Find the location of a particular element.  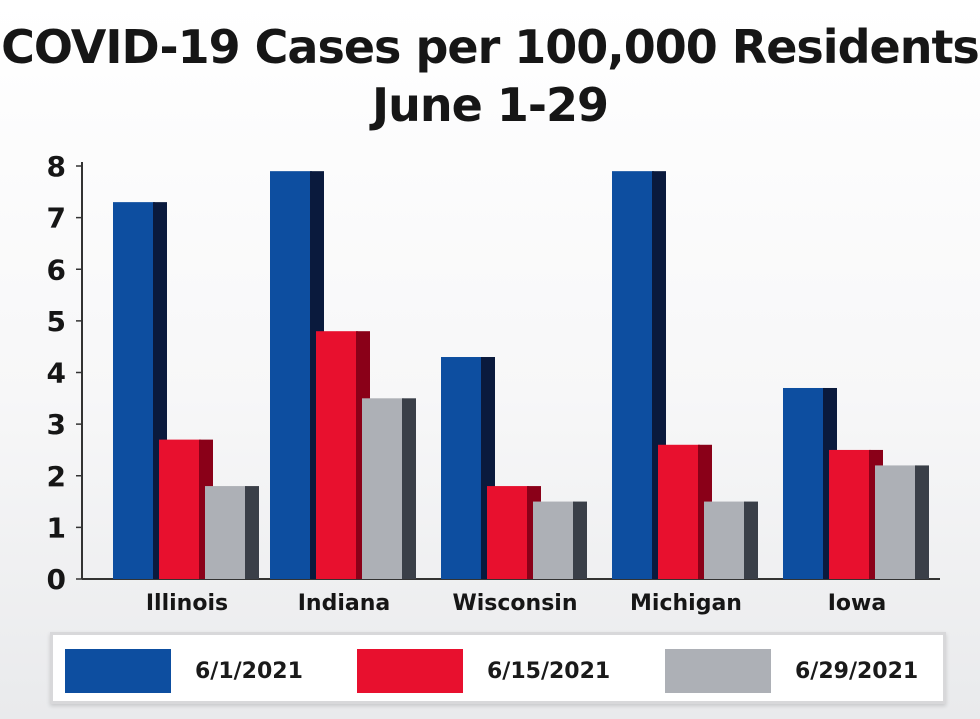

legend: 6/1/2021 6/15/2021 6/29/2021 is located at coordinates (498, 668).